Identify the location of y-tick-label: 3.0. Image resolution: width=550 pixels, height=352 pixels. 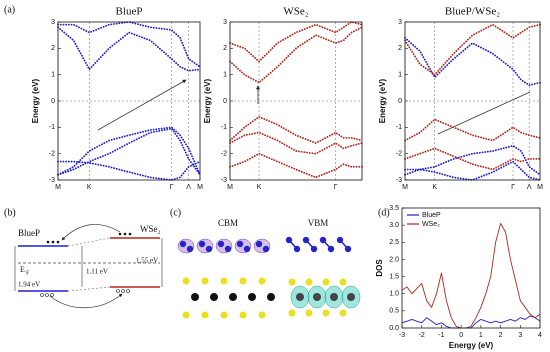
(394, 225).